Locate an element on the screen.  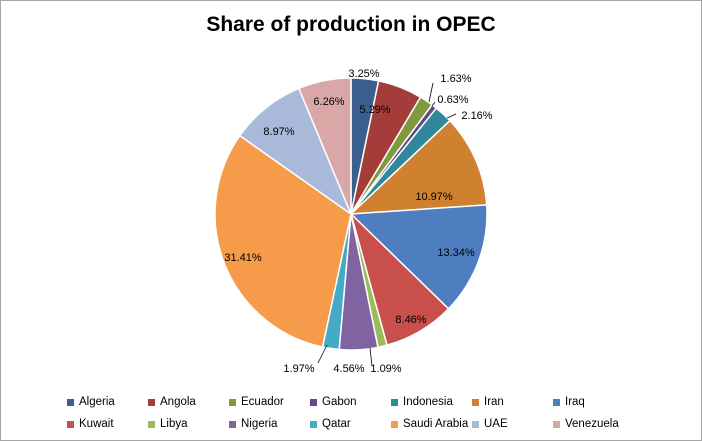
legend-label: Venezuela is located at coordinates (592, 424).